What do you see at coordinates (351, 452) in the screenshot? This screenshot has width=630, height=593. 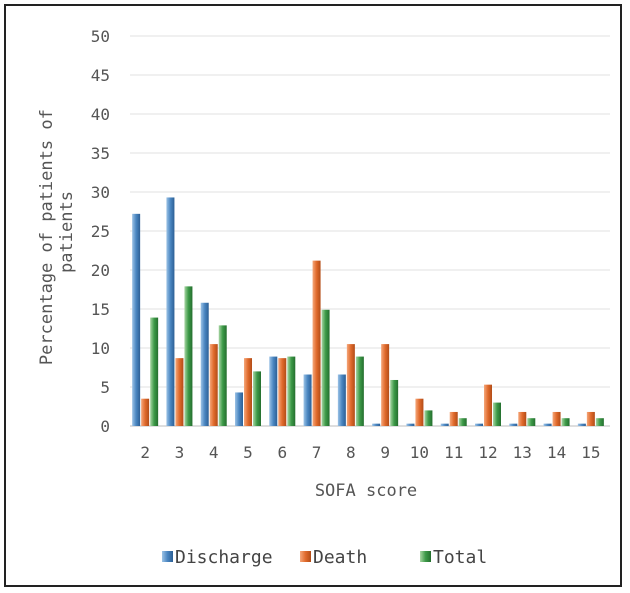 I see `x-tick-label: 8` at bounding box center [351, 452].